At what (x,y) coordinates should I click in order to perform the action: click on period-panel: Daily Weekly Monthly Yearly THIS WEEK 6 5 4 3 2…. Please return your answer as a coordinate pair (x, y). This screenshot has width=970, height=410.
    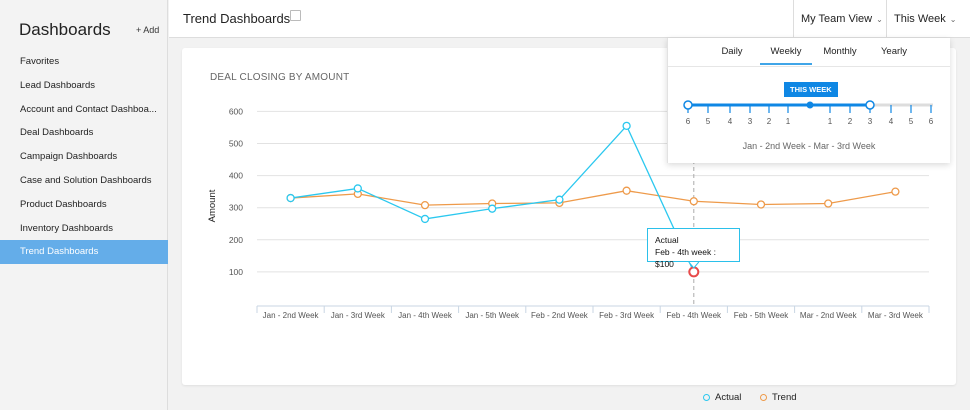
    Looking at the image, I should click on (808, 100).